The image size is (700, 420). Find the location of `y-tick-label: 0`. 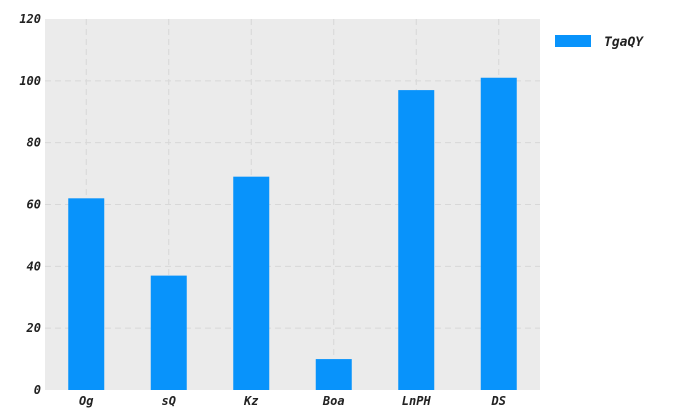

y-tick-label: 0 is located at coordinates (37, 390).